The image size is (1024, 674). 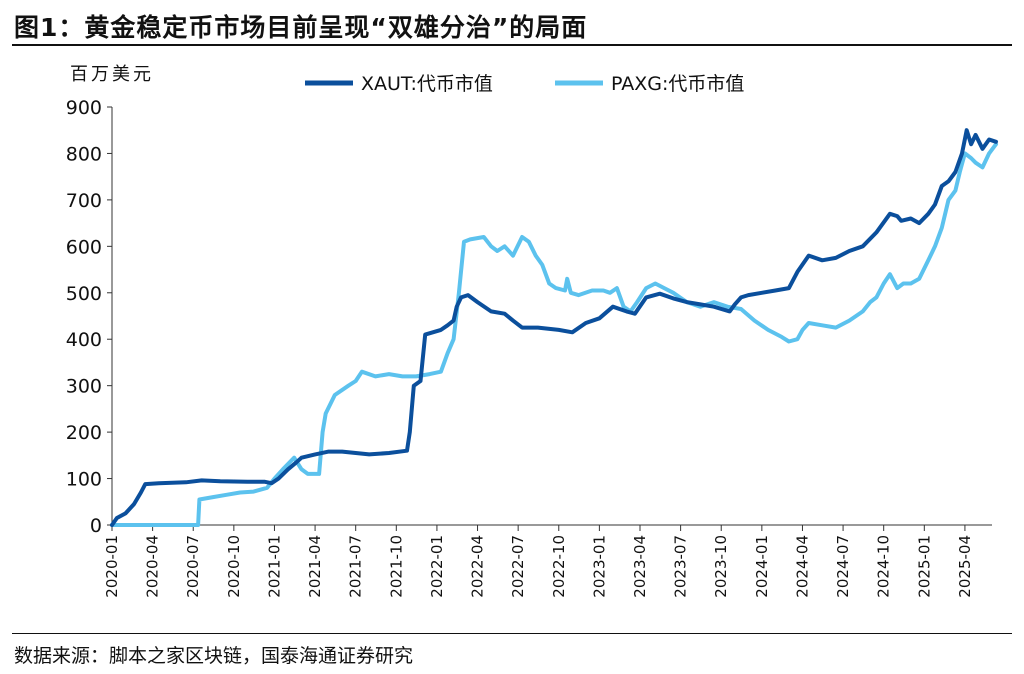 I want to click on y-tick-label: 200, so click(x=84, y=433).